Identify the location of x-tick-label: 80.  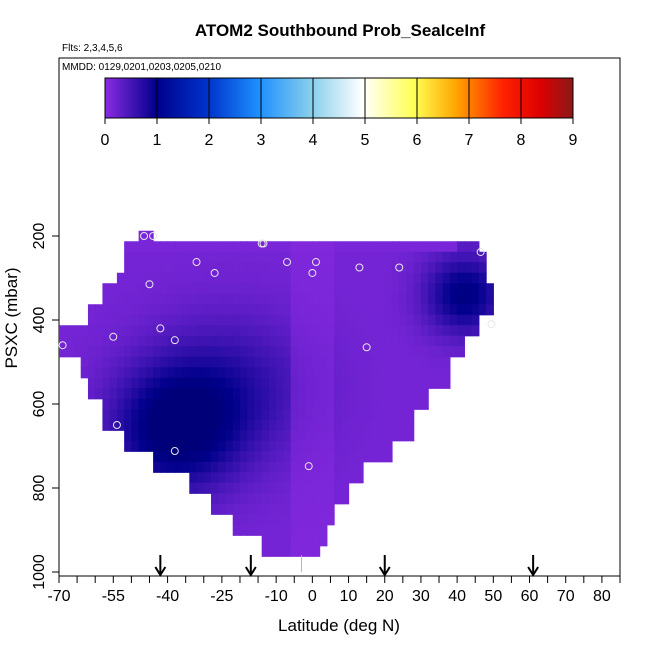
(602, 596).